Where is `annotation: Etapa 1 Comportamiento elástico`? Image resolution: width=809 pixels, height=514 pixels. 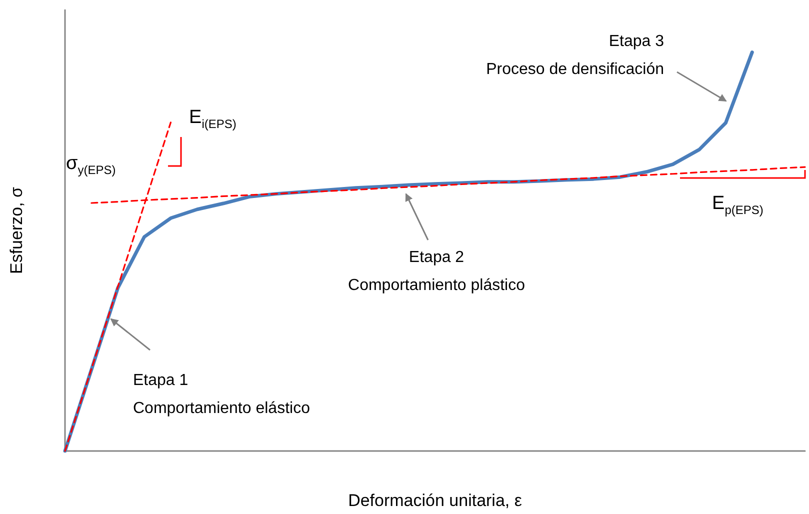 annotation: Etapa 1 Comportamiento elástico is located at coordinates (221, 395).